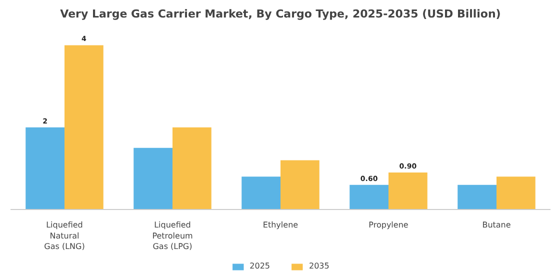  What do you see at coordinates (388, 225) in the screenshot?
I see `x-tick-label: Propylene` at bounding box center [388, 225].